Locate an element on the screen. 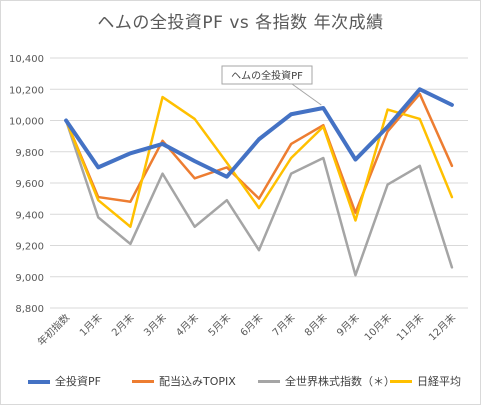 The height and width of the screenshot is (405, 481). callout-leader is located at coordinates (306, 94).